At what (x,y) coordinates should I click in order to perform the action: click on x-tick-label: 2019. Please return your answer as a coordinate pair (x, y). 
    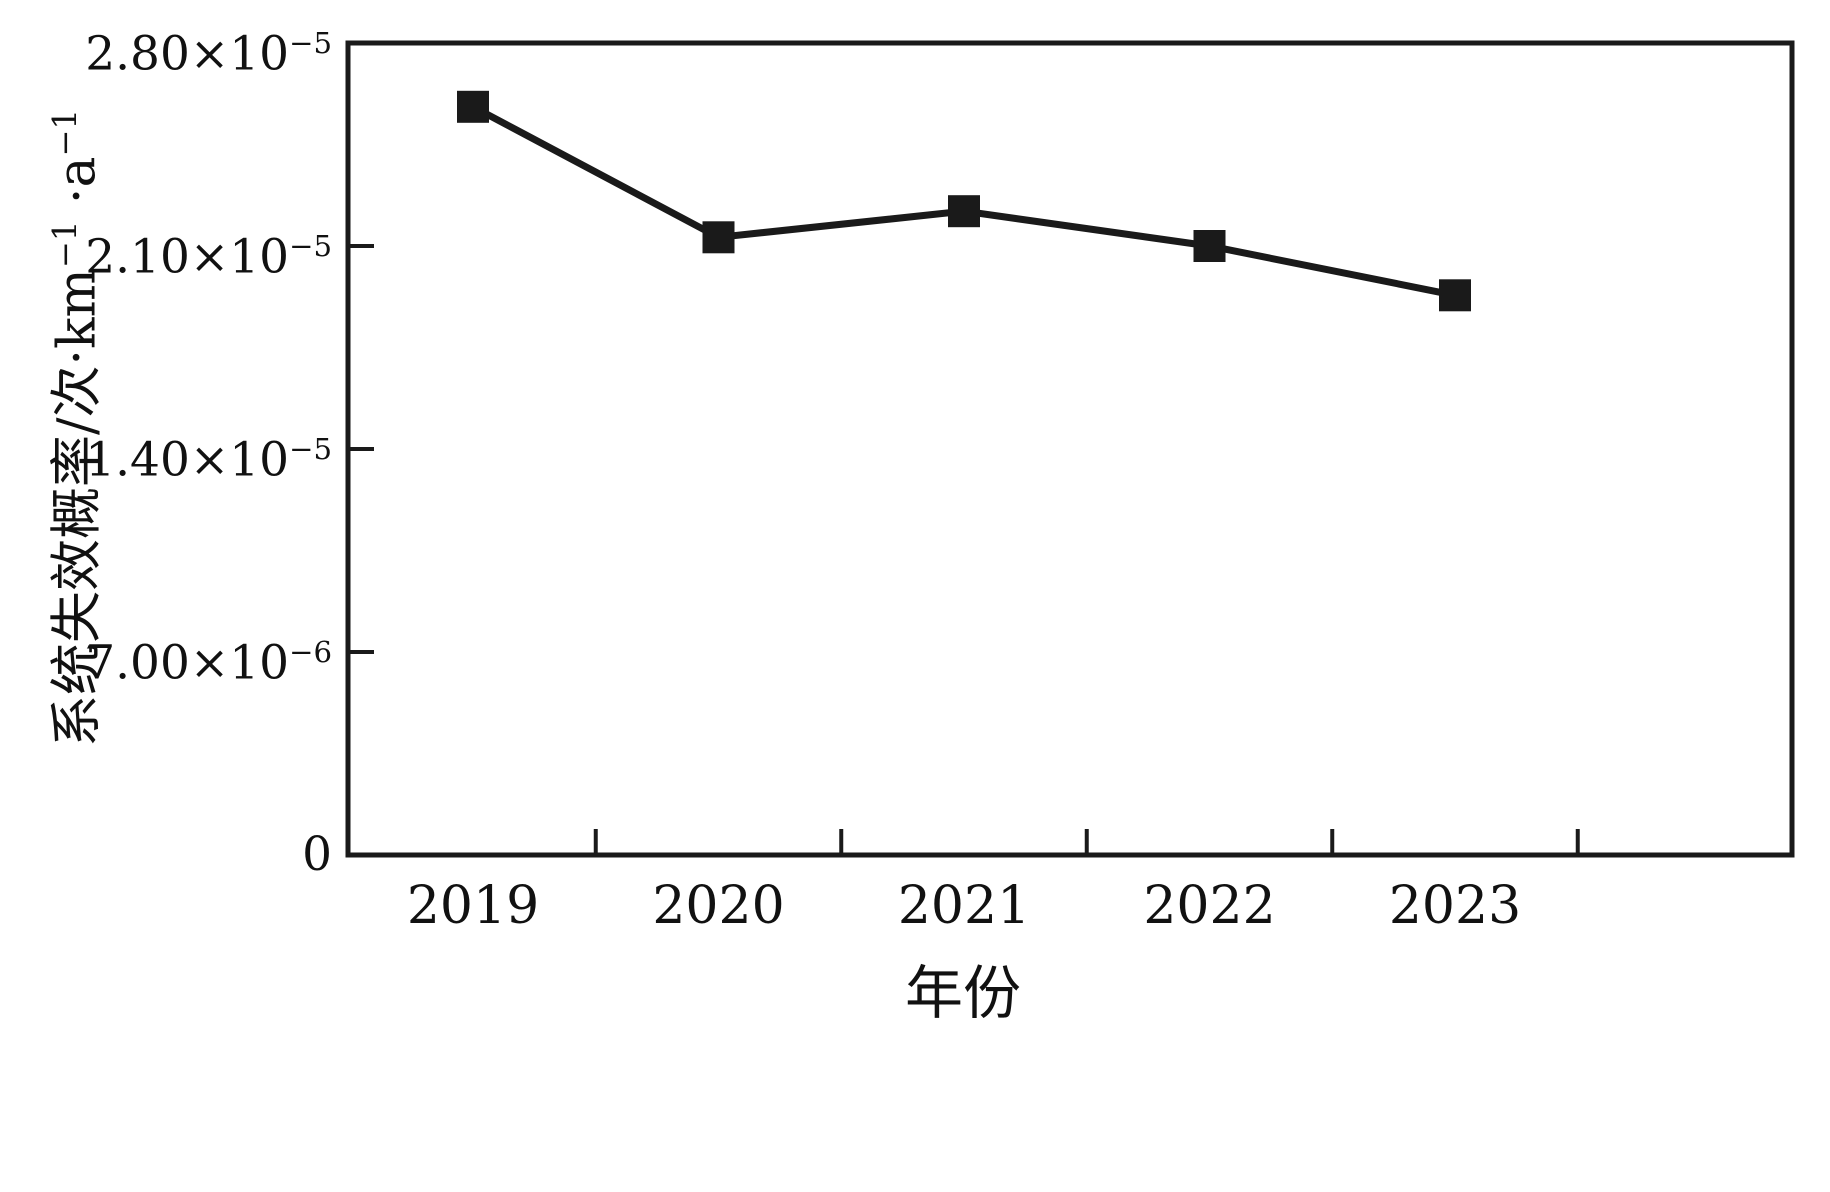
    Looking at the image, I should click on (473, 906).